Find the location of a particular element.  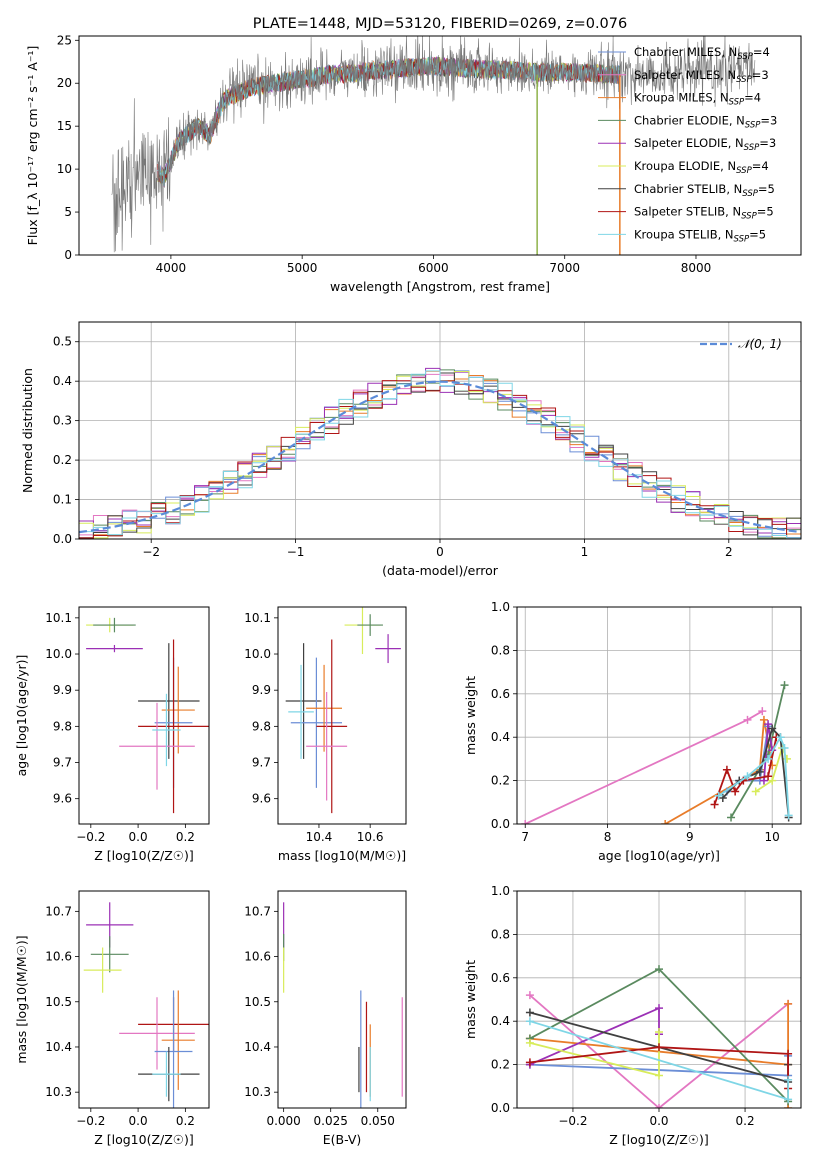

x-tick-label: 0 is located at coordinates (440, 552).